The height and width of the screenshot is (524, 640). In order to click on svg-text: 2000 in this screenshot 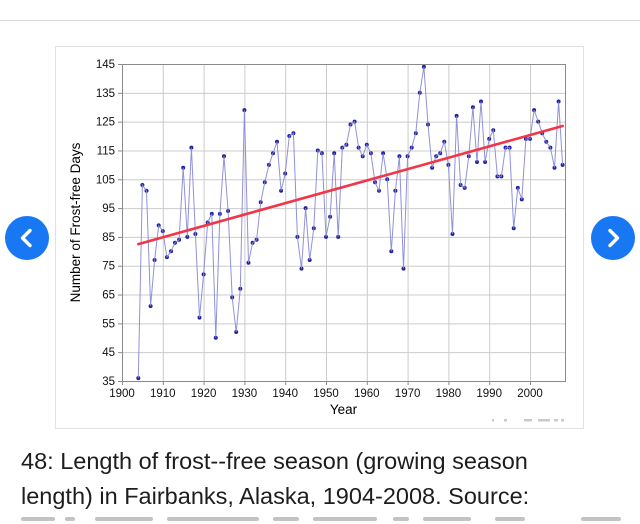, I will do `click(530, 394)`.